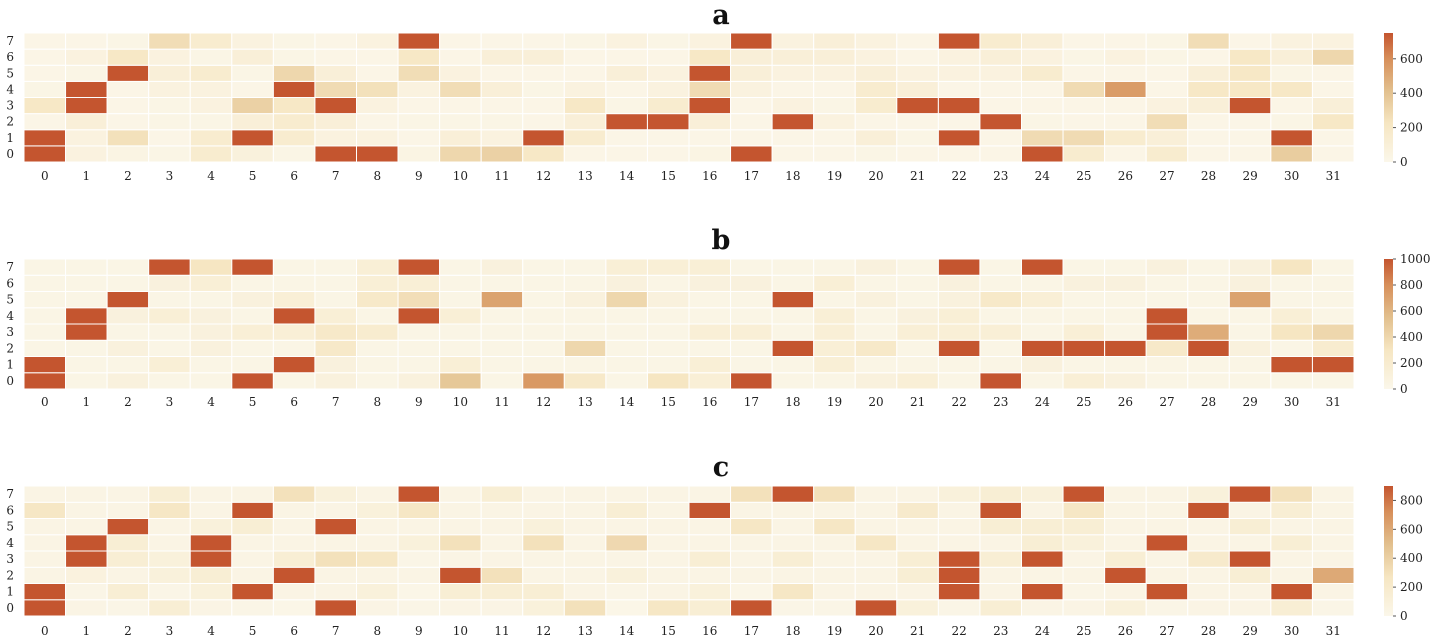 The height and width of the screenshot is (643, 1435). I want to click on x-tick-label: 10, so click(460, 176).